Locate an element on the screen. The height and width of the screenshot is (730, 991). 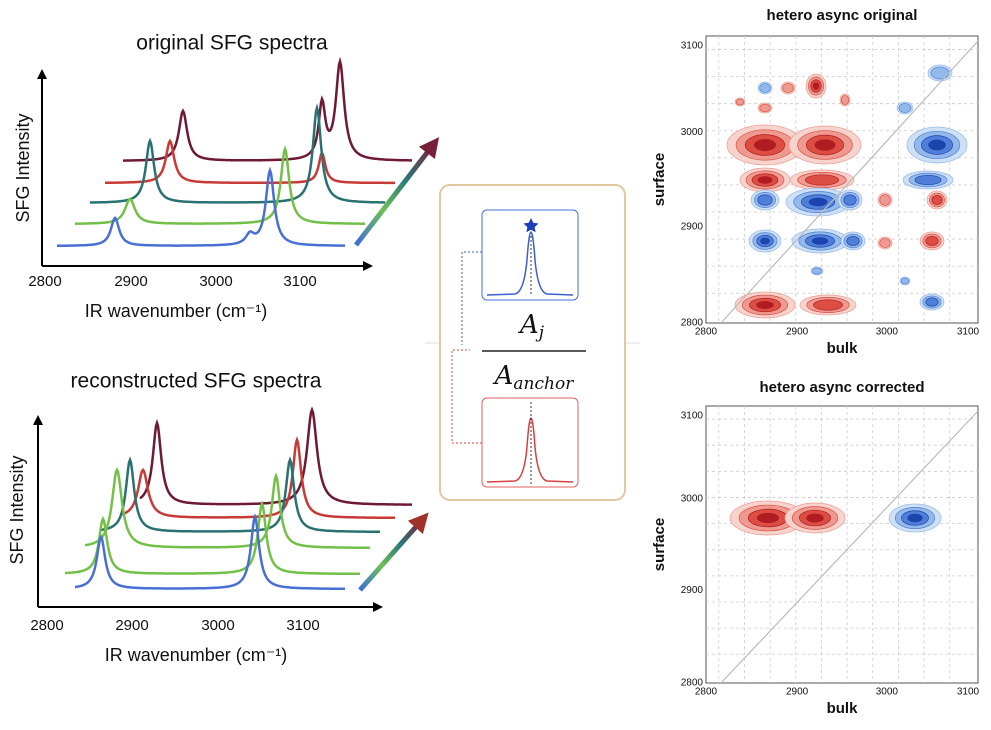
panel-title: original SFG spectra is located at coordinates (232, 43).